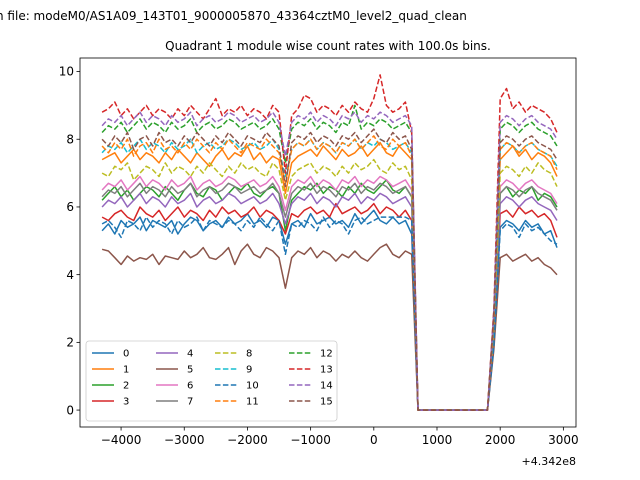 Image resolution: width=640 pixels, height=480 pixels. Describe the element at coordinates (190, 386) in the screenshot. I see `legend-label-6: 6` at that location.